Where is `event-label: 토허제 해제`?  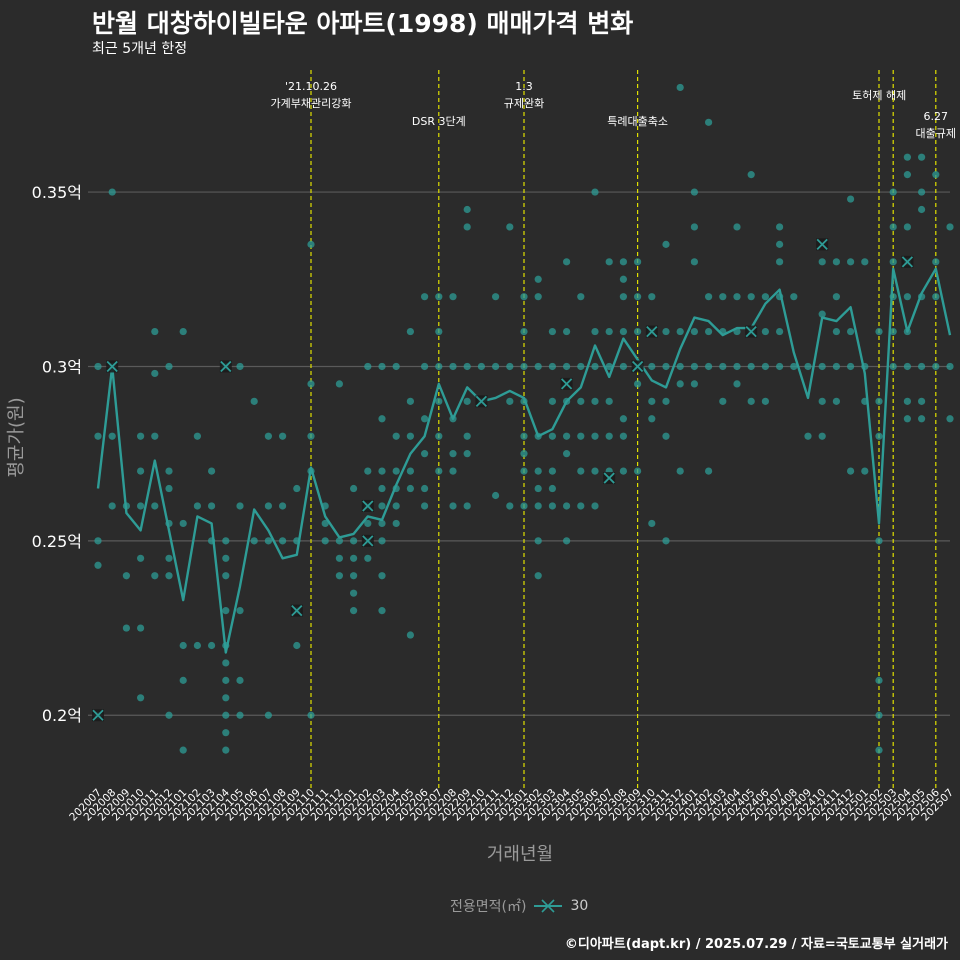
event-label: 토허제 해제 is located at coordinates (879, 95).